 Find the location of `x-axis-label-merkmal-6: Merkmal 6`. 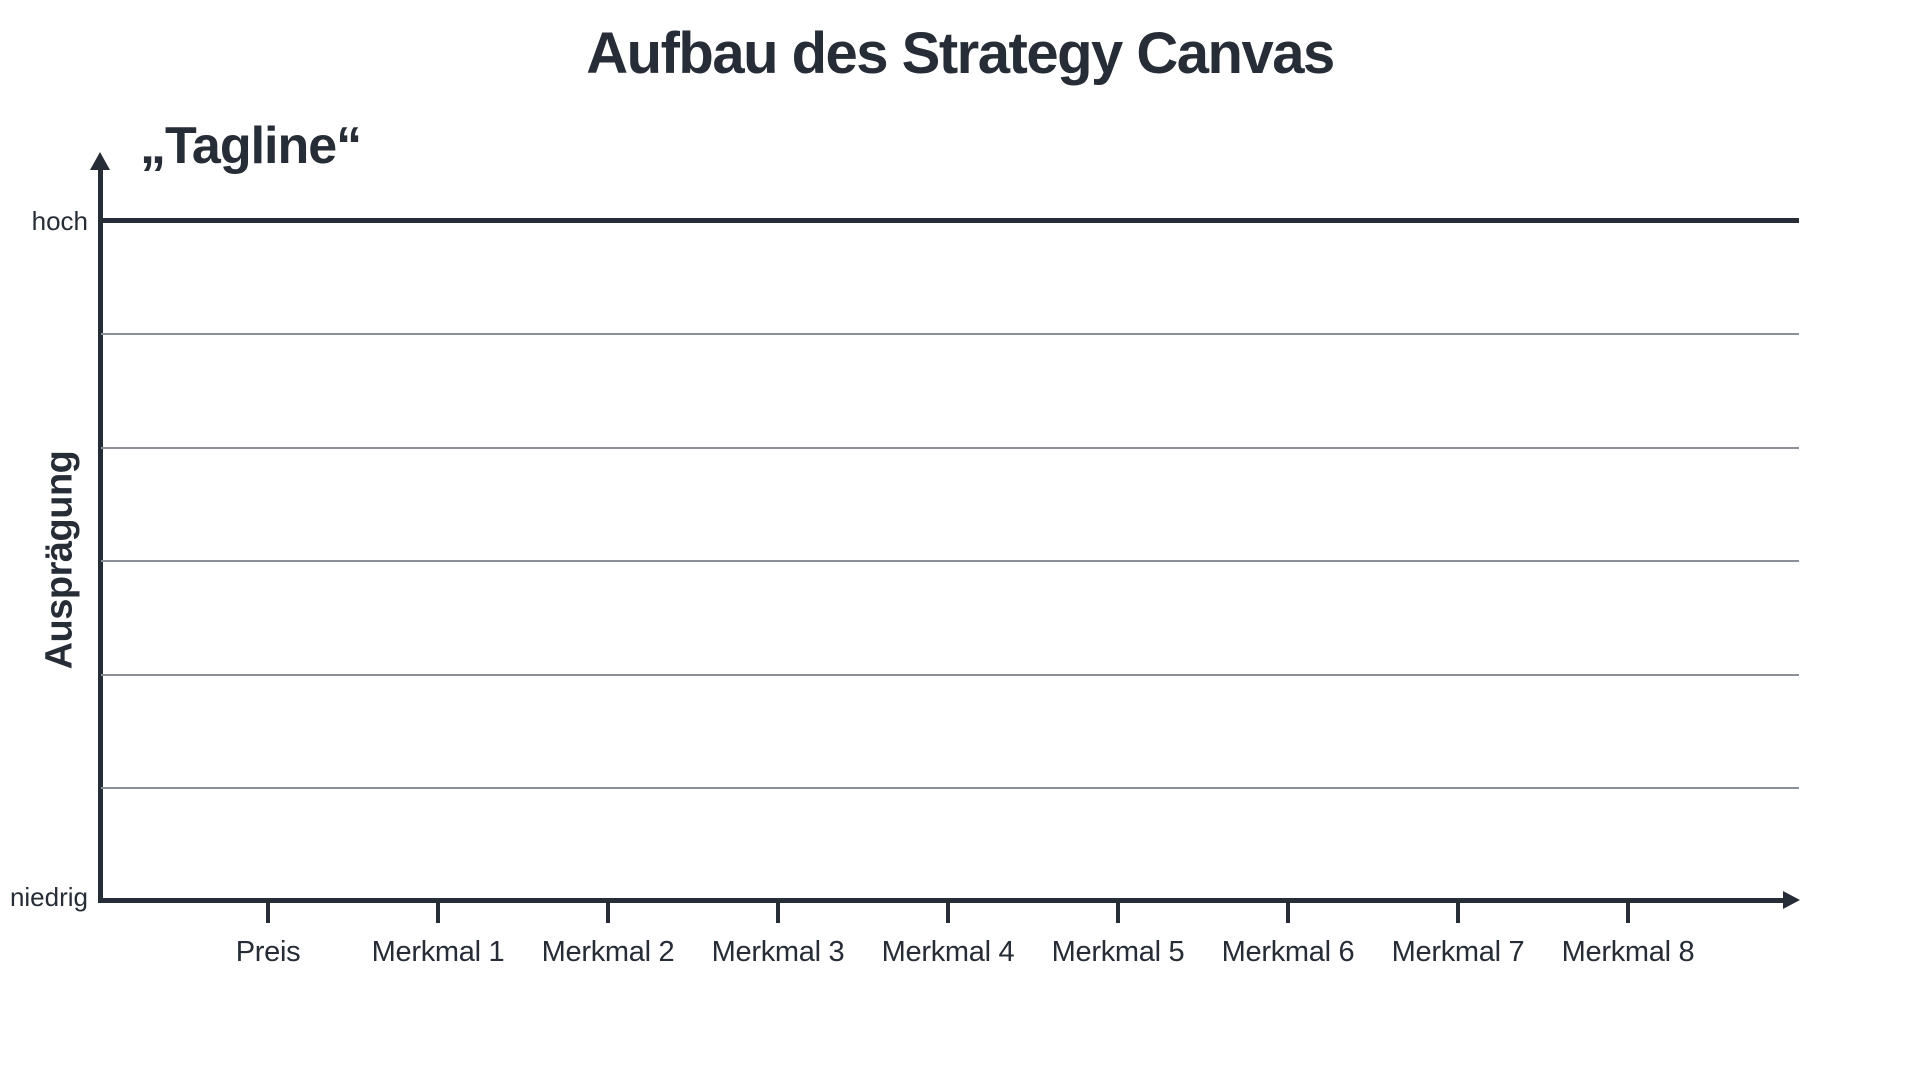

x-axis-label-merkmal-6: Merkmal 6 is located at coordinates (1288, 952).